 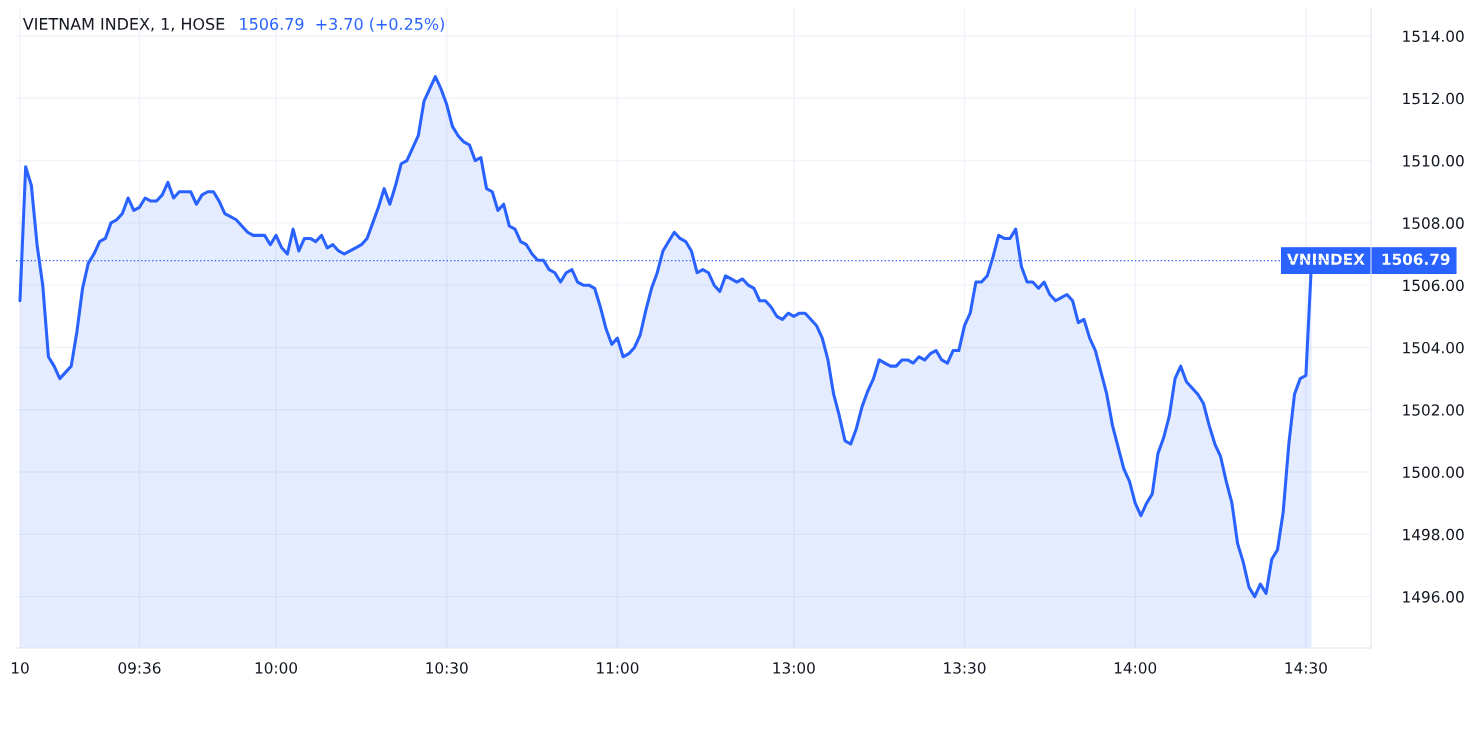 What do you see at coordinates (1433, 597) in the screenshot?
I see `y-tick-label: 1496.00` at bounding box center [1433, 597].